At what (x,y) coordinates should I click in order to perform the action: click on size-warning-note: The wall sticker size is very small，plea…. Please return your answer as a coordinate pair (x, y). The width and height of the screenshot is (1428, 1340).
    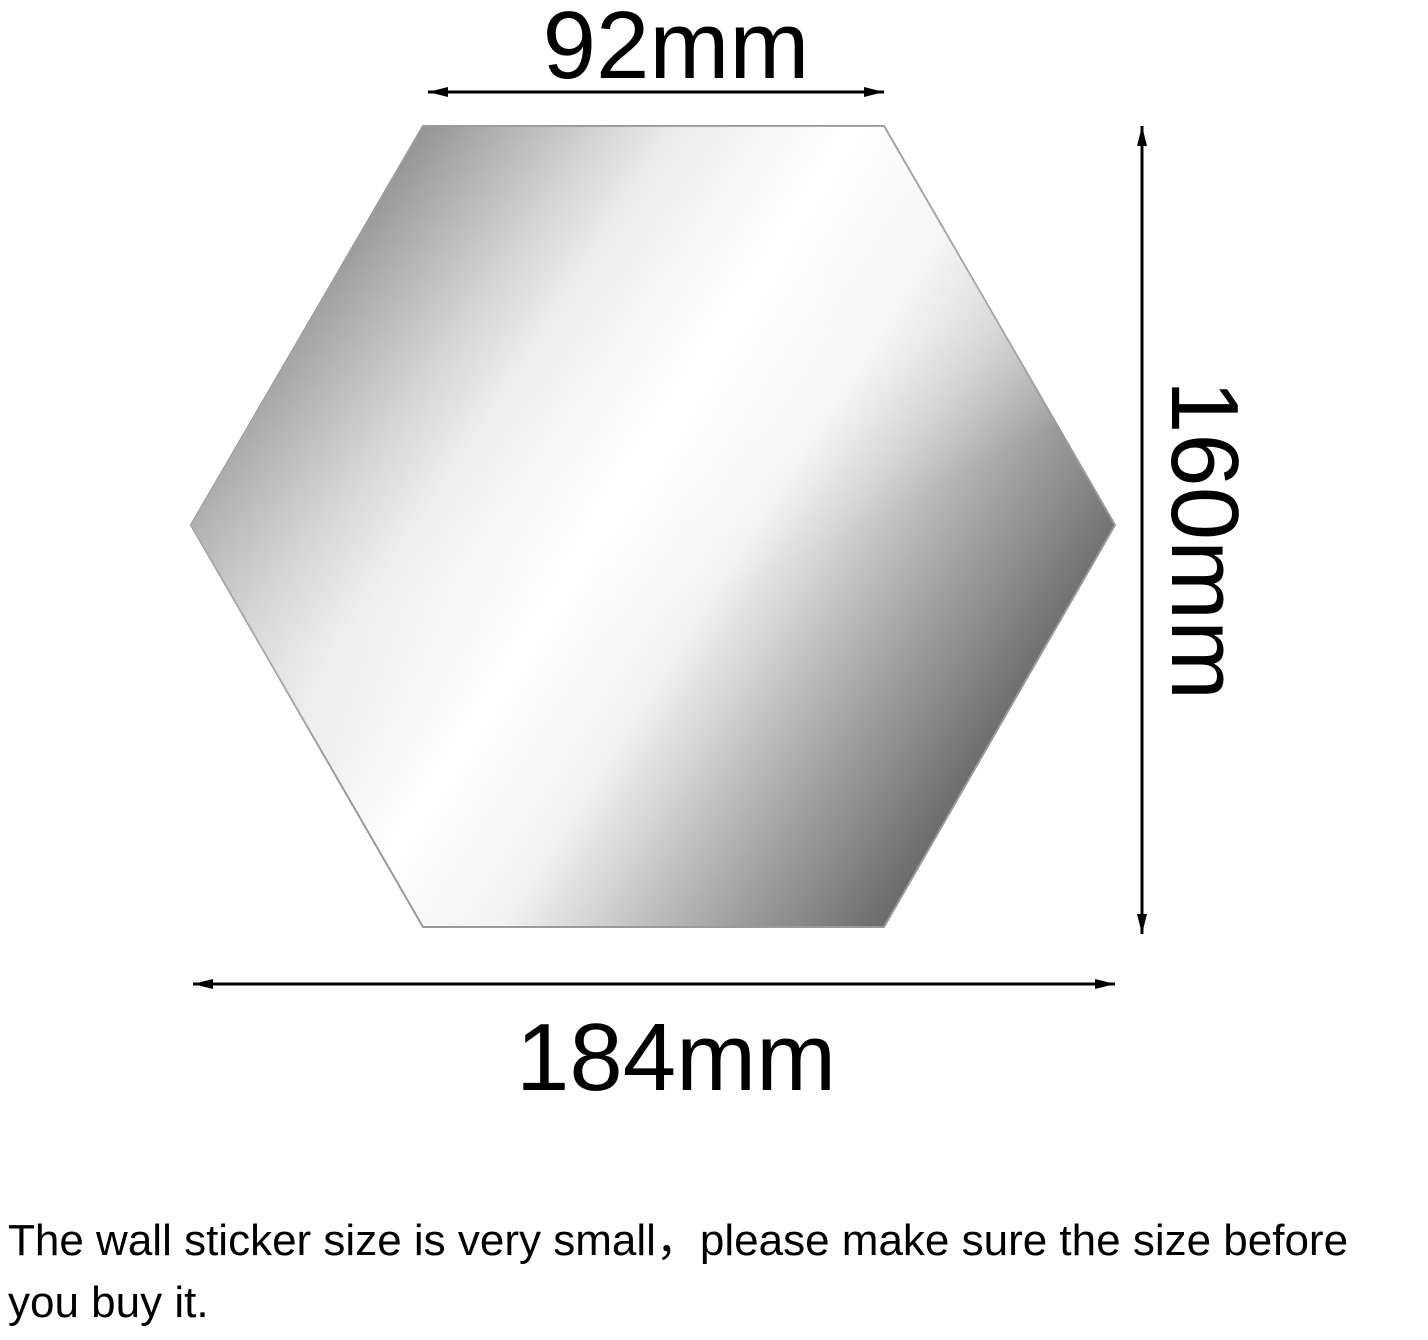
    Looking at the image, I should click on (678, 1271).